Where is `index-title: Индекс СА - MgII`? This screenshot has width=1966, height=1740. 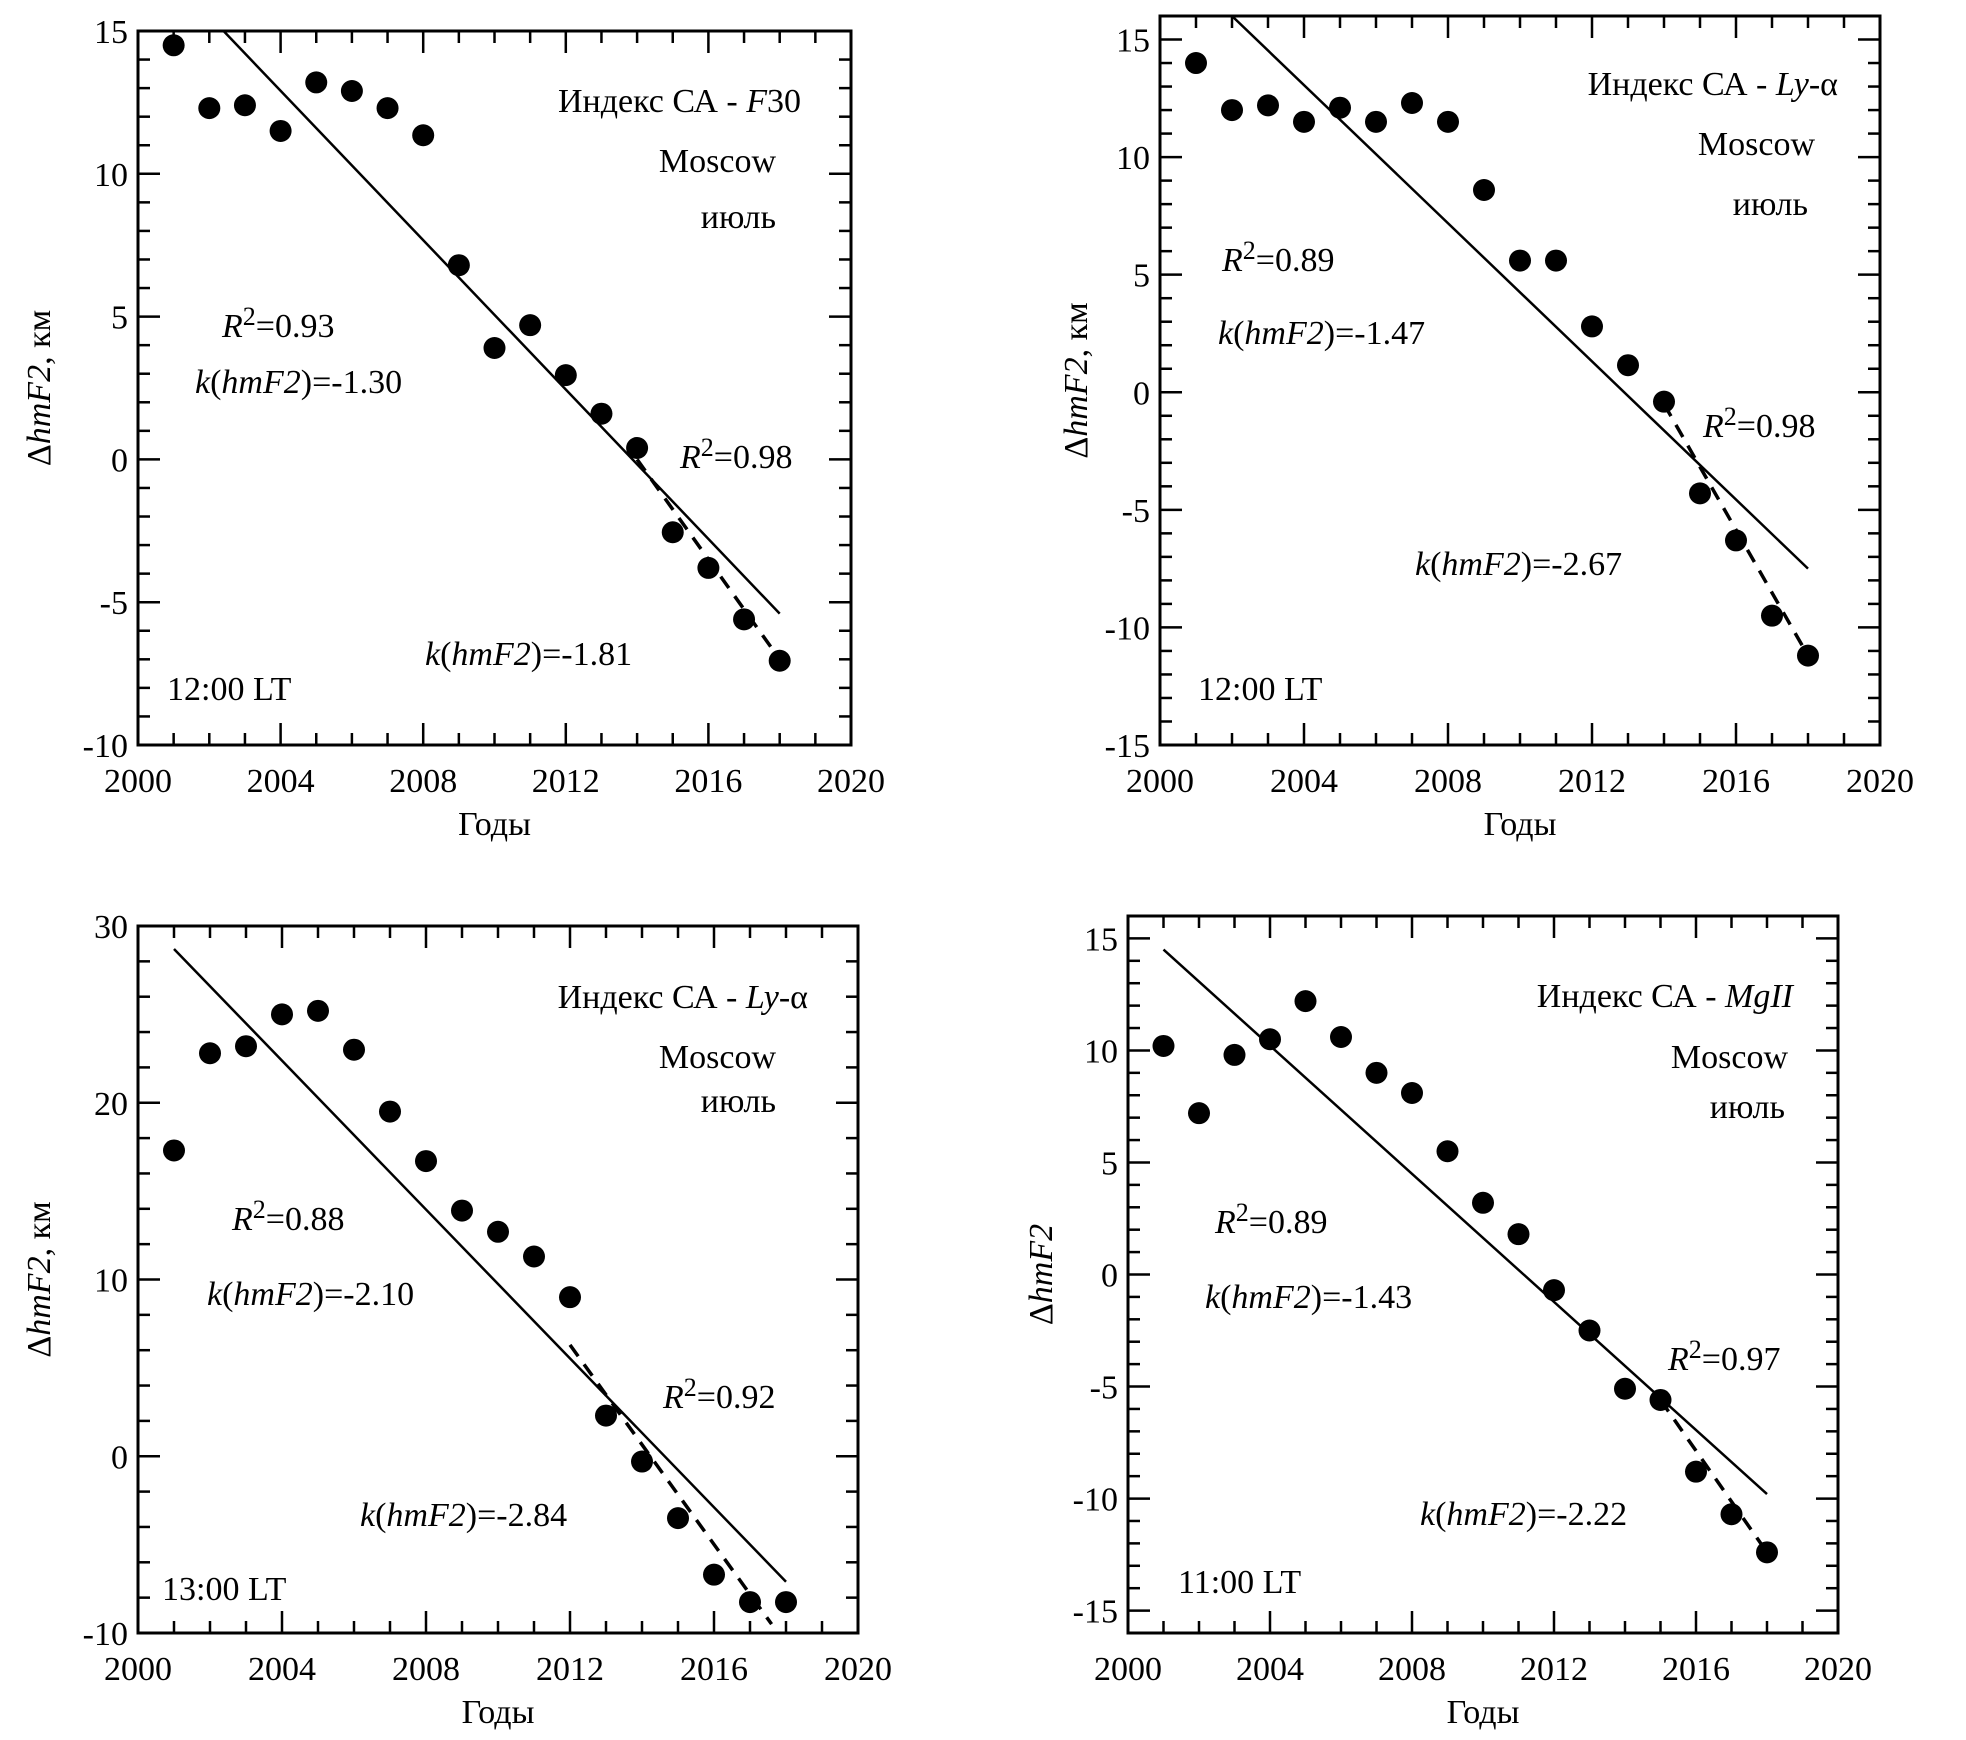
index-title: Индекс СА - MgII is located at coordinates (1666, 996).